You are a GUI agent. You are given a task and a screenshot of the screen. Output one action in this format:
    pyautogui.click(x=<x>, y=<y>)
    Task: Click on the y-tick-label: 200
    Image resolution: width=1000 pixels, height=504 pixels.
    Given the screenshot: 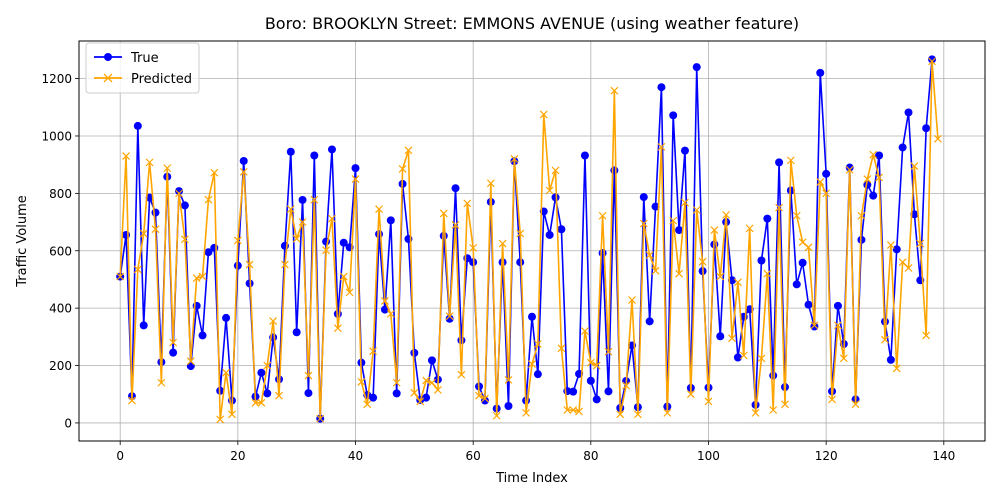 What is the action you would take?
    pyautogui.click(x=60, y=366)
    